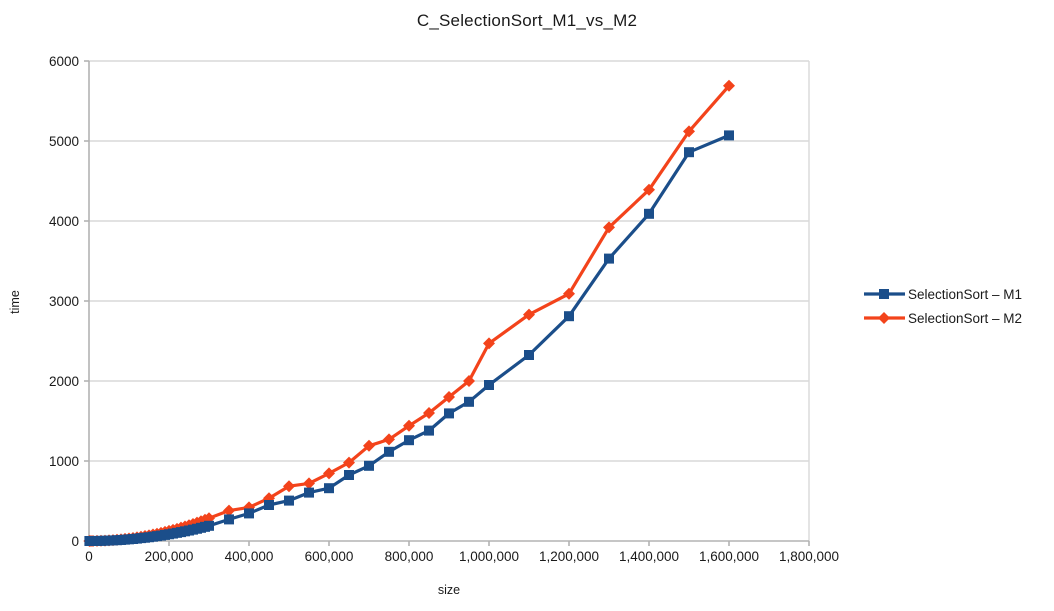  What do you see at coordinates (89, 556) in the screenshot?
I see `x-tick-label: 0` at bounding box center [89, 556].